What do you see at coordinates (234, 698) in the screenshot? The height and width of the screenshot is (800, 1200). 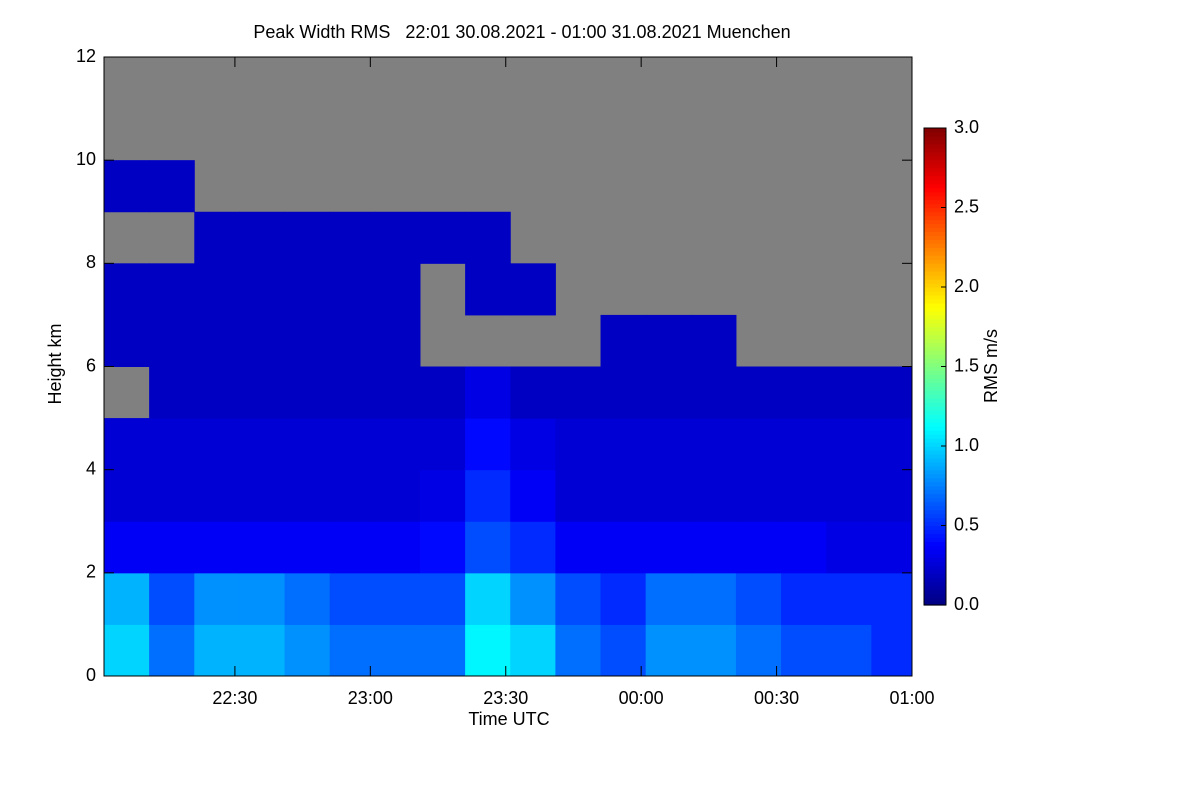 I see `x-tick-label: 22:30` at bounding box center [234, 698].